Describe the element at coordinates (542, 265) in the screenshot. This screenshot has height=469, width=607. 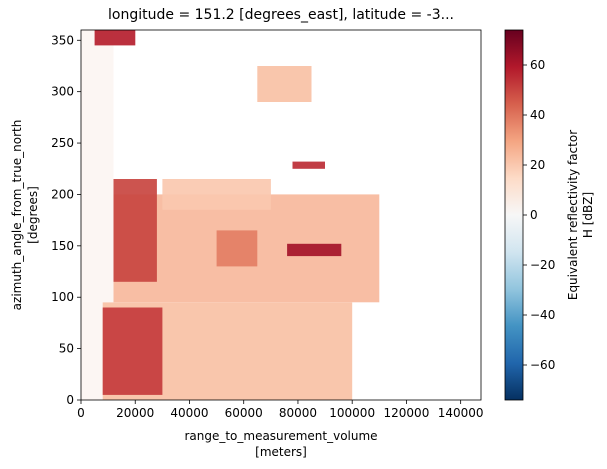
I see `colorbar-tick-label-2: −20` at that location.